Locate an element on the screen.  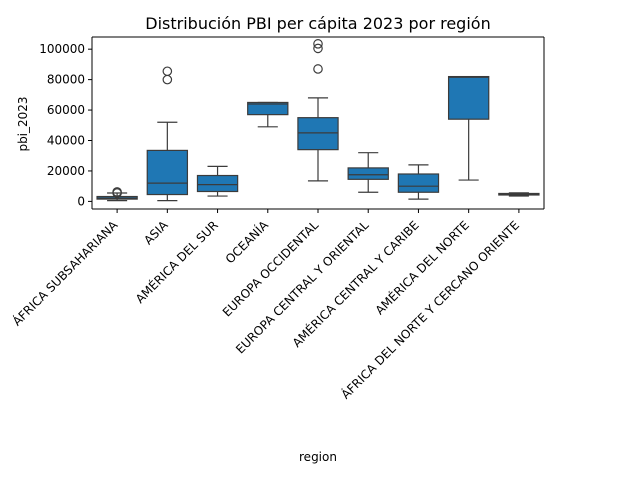
box-8-body is located at coordinates (468, 97).